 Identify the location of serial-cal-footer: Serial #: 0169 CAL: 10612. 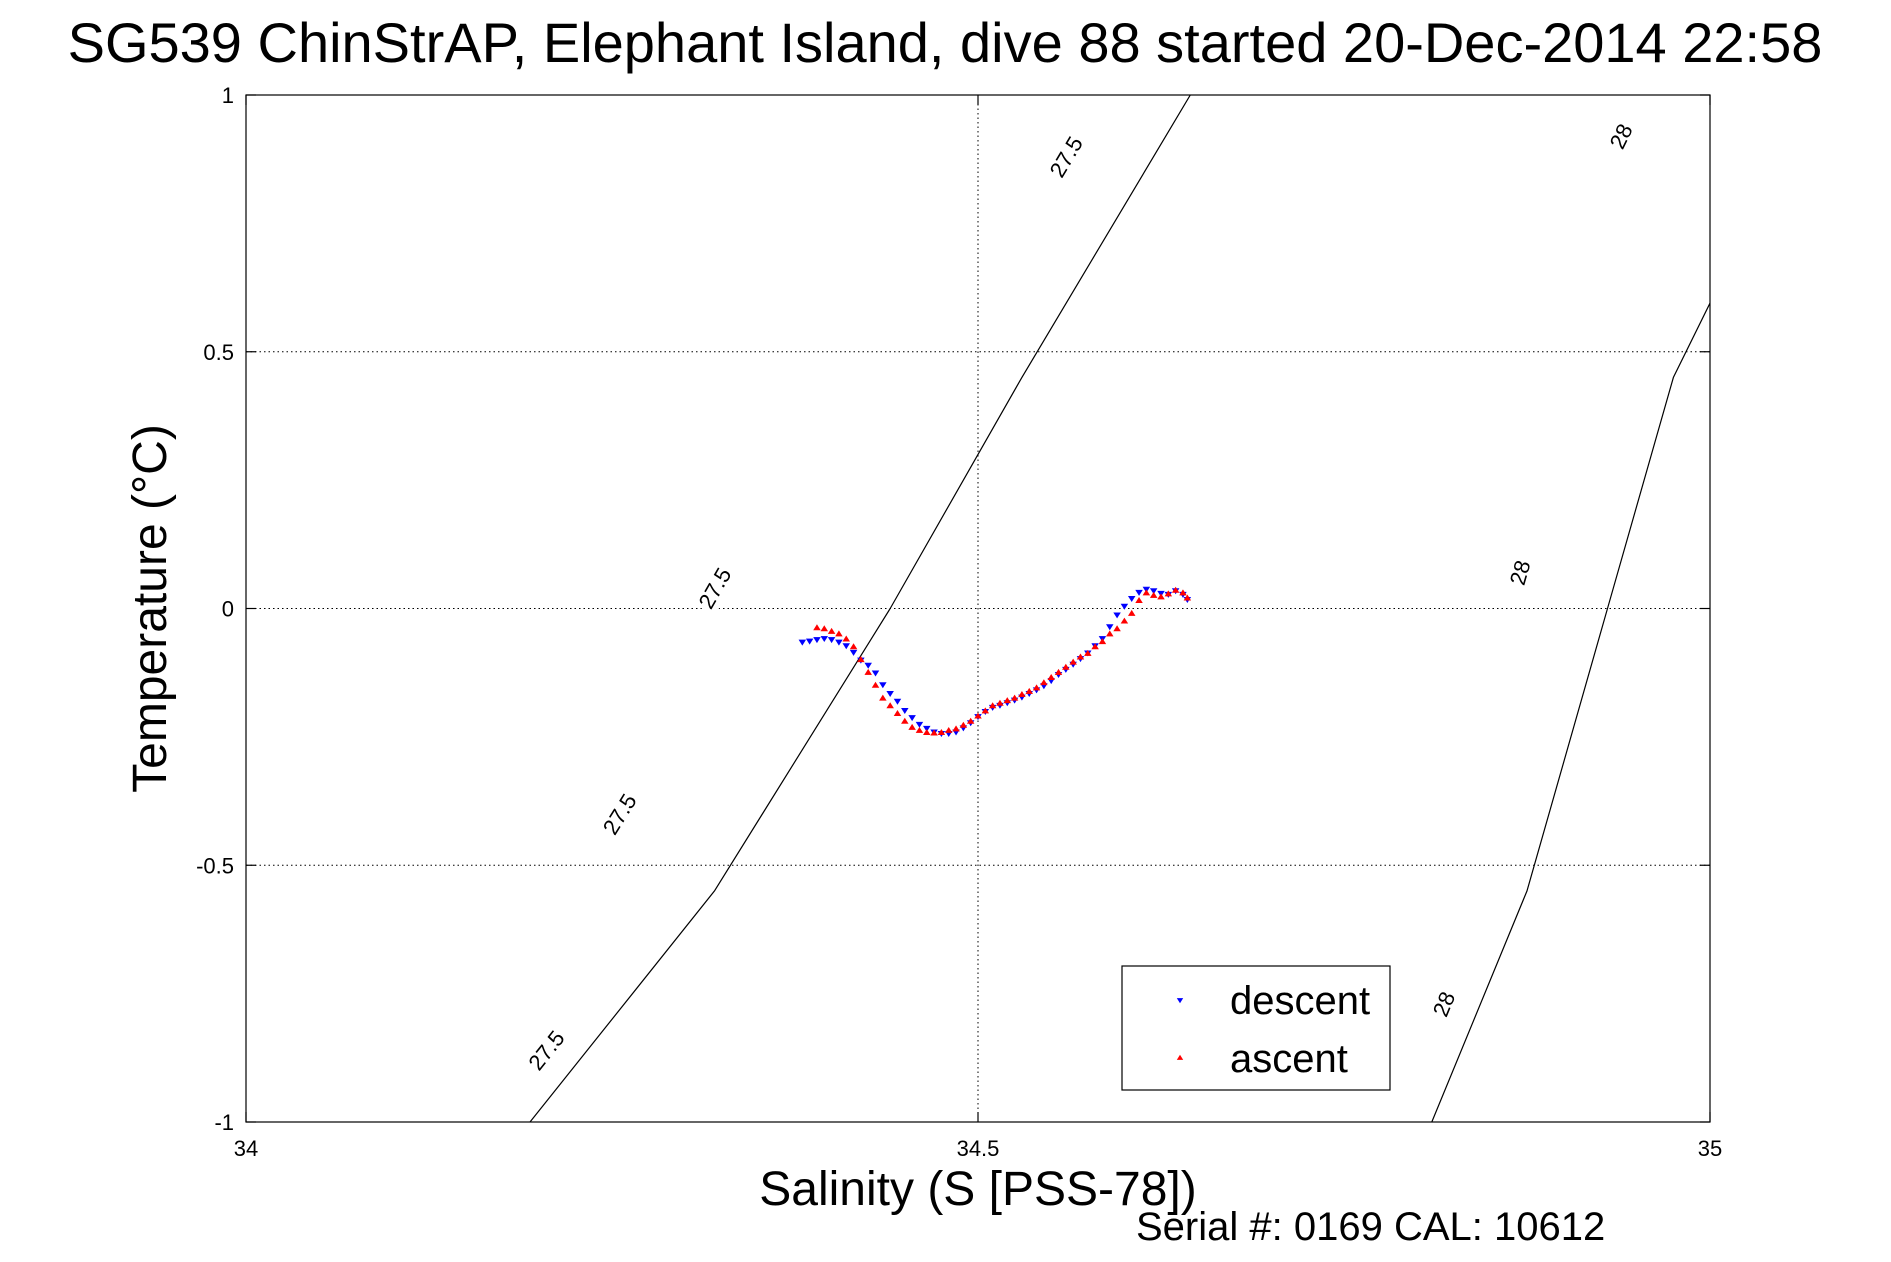
(1370, 1227).